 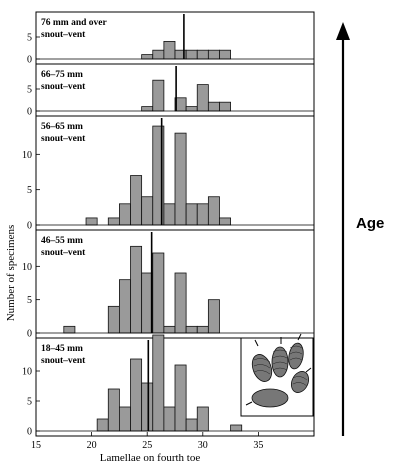 What do you see at coordinates (277, 375) in the screenshot?
I see `lizard-foot-icon` at bounding box center [277, 375].